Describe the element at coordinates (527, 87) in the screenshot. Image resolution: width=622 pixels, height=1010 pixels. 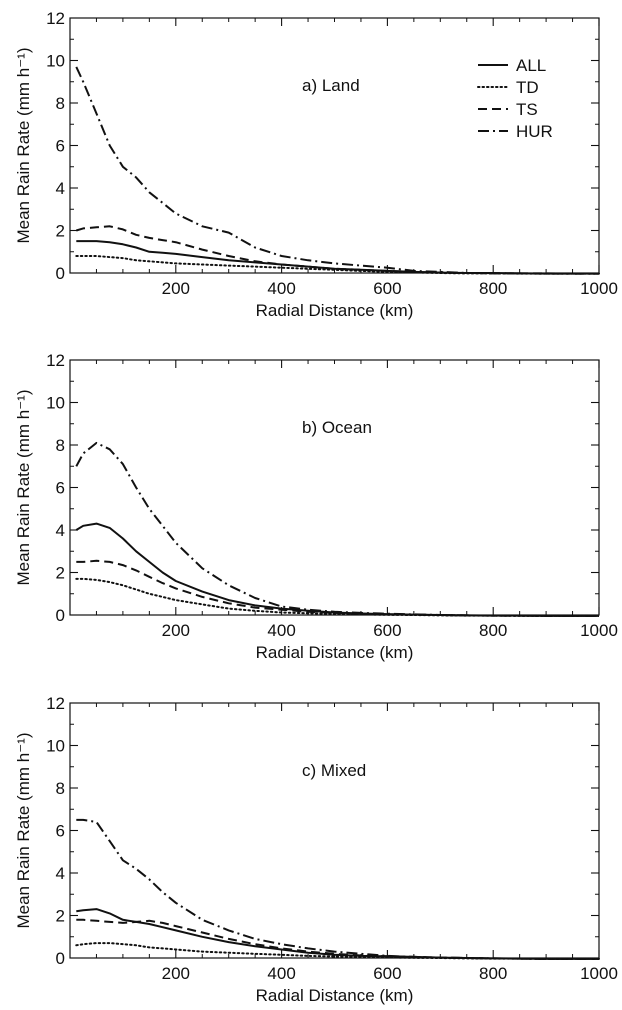
I see `legend-label-td: TD` at that location.